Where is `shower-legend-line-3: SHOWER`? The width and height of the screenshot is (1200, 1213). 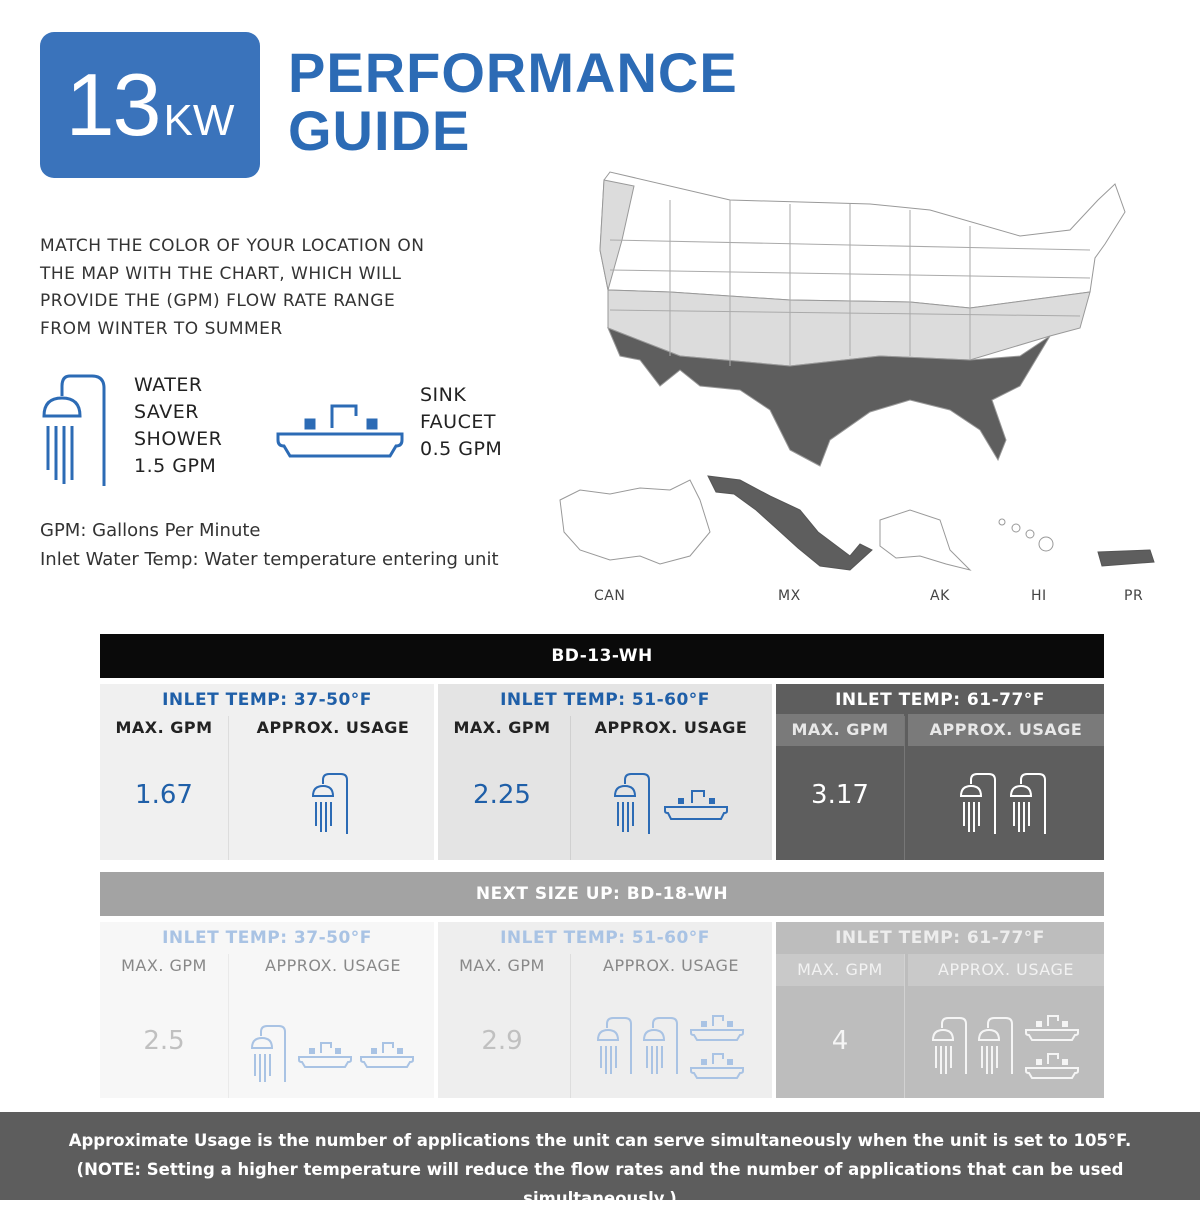 shower-legend-line-3: SHOWER is located at coordinates (178, 439).